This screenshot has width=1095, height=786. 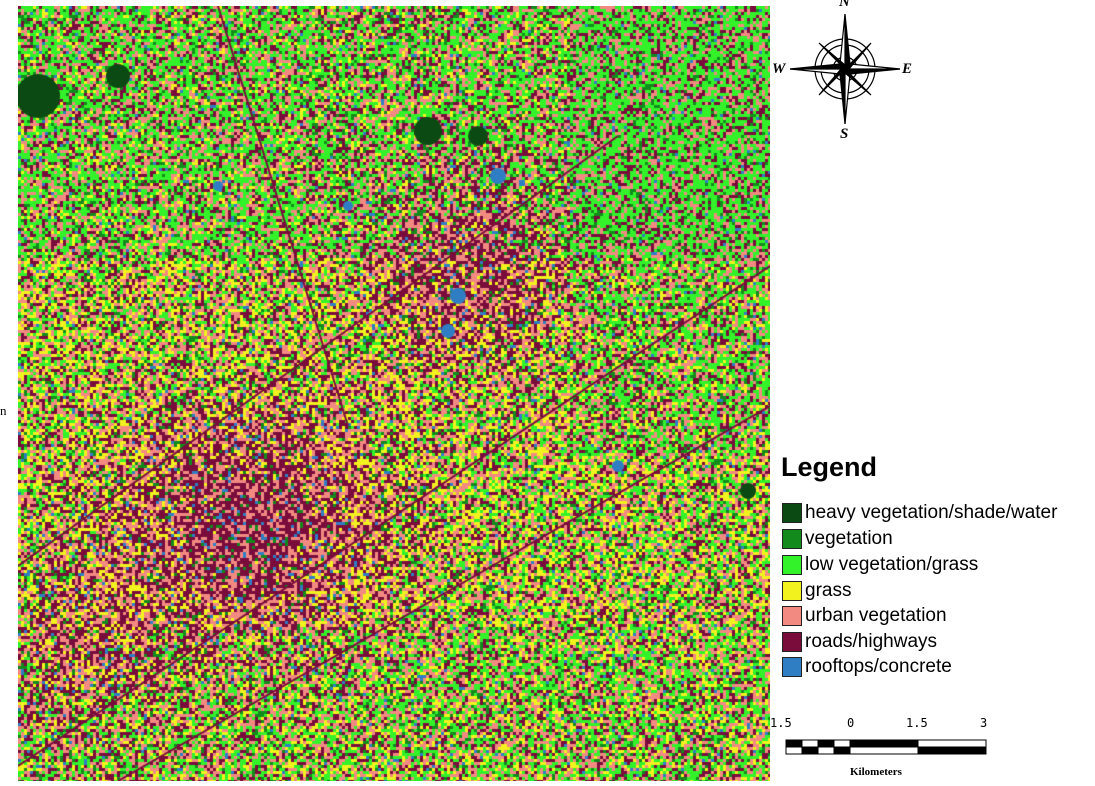 What do you see at coordinates (871, 641) in the screenshot?
I see `legend-label: roads/highways` at bounding box center [871, 641].